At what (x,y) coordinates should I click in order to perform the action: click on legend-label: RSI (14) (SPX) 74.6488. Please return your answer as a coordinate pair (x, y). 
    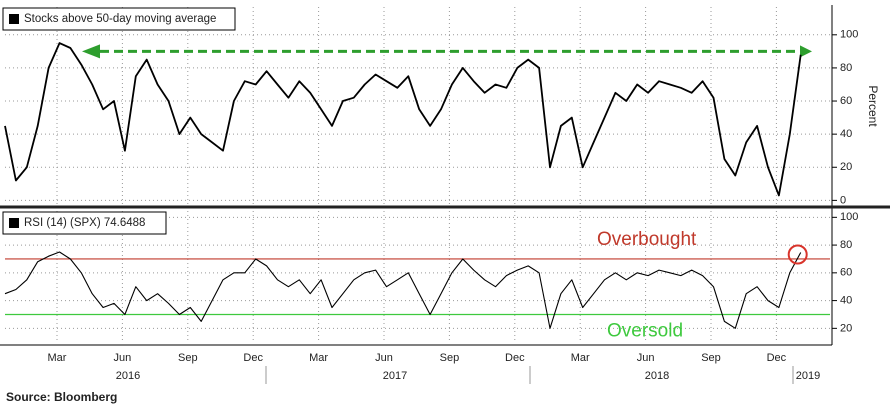
    Looking at the image, I should click on (84, 223).